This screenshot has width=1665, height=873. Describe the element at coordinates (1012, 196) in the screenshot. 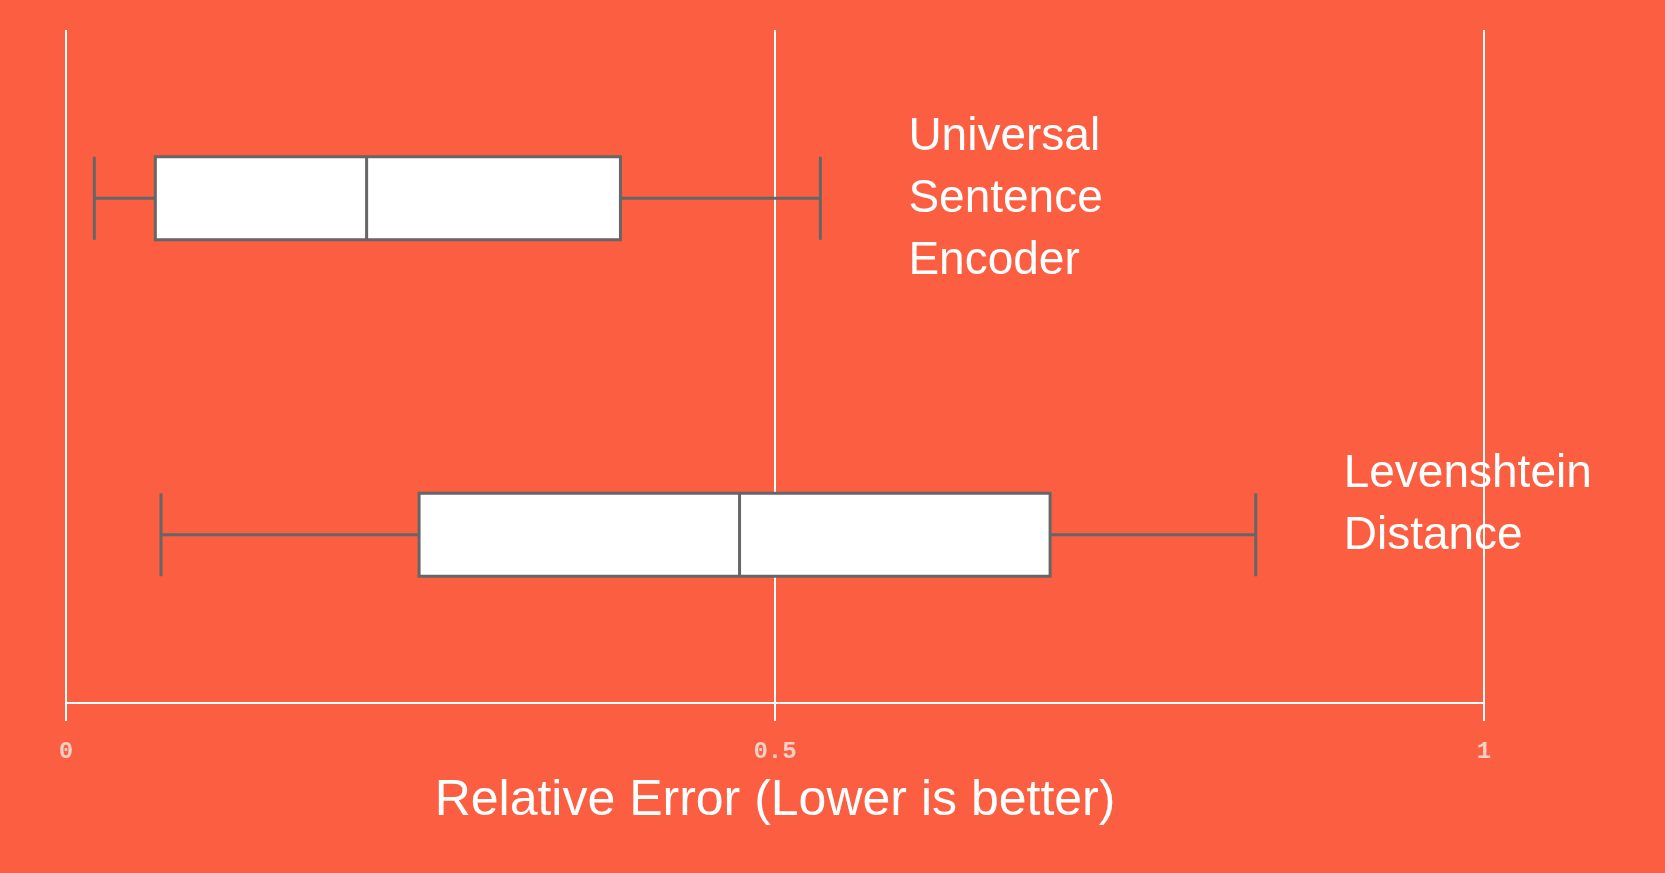

I see `y-tick-label: Universal Sentence Encoder` at that location.